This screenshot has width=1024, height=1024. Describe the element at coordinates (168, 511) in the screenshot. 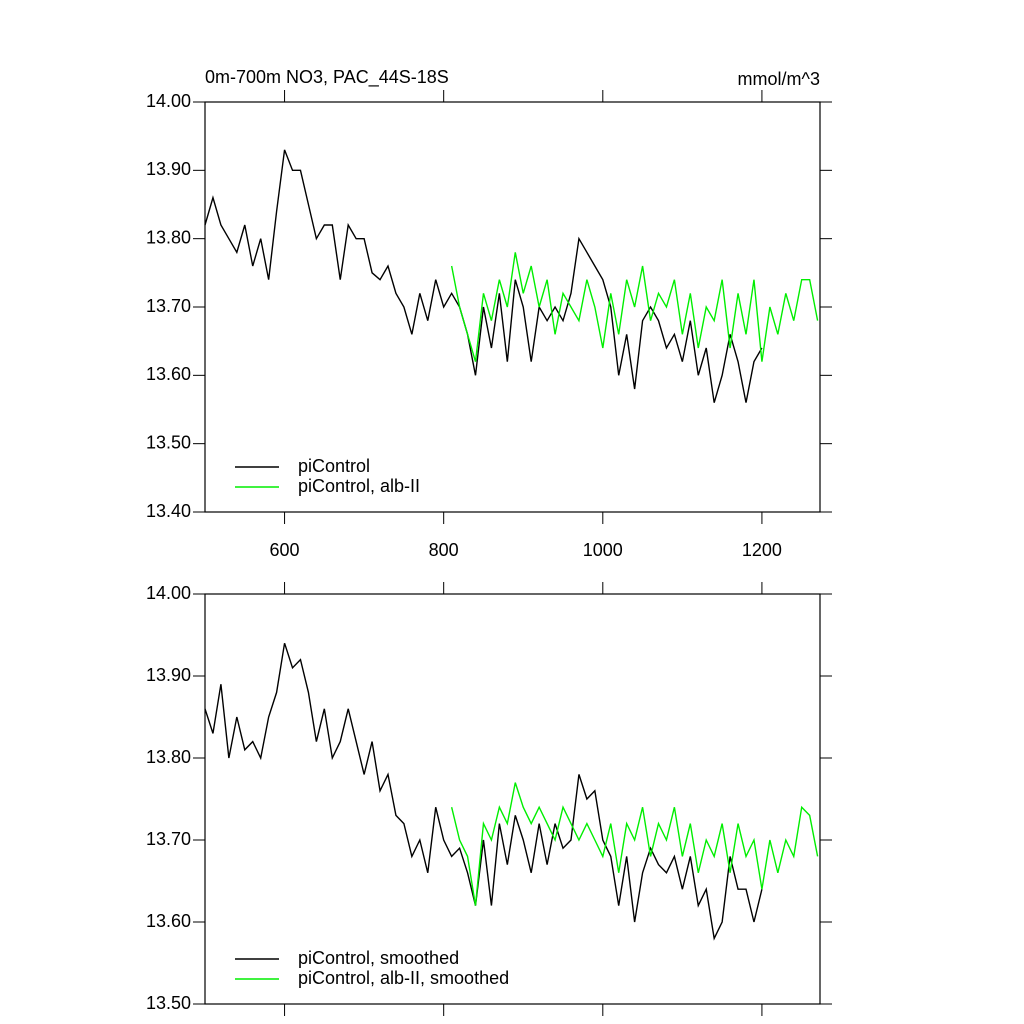

I see `y-tick-label: 13.40` at that location.